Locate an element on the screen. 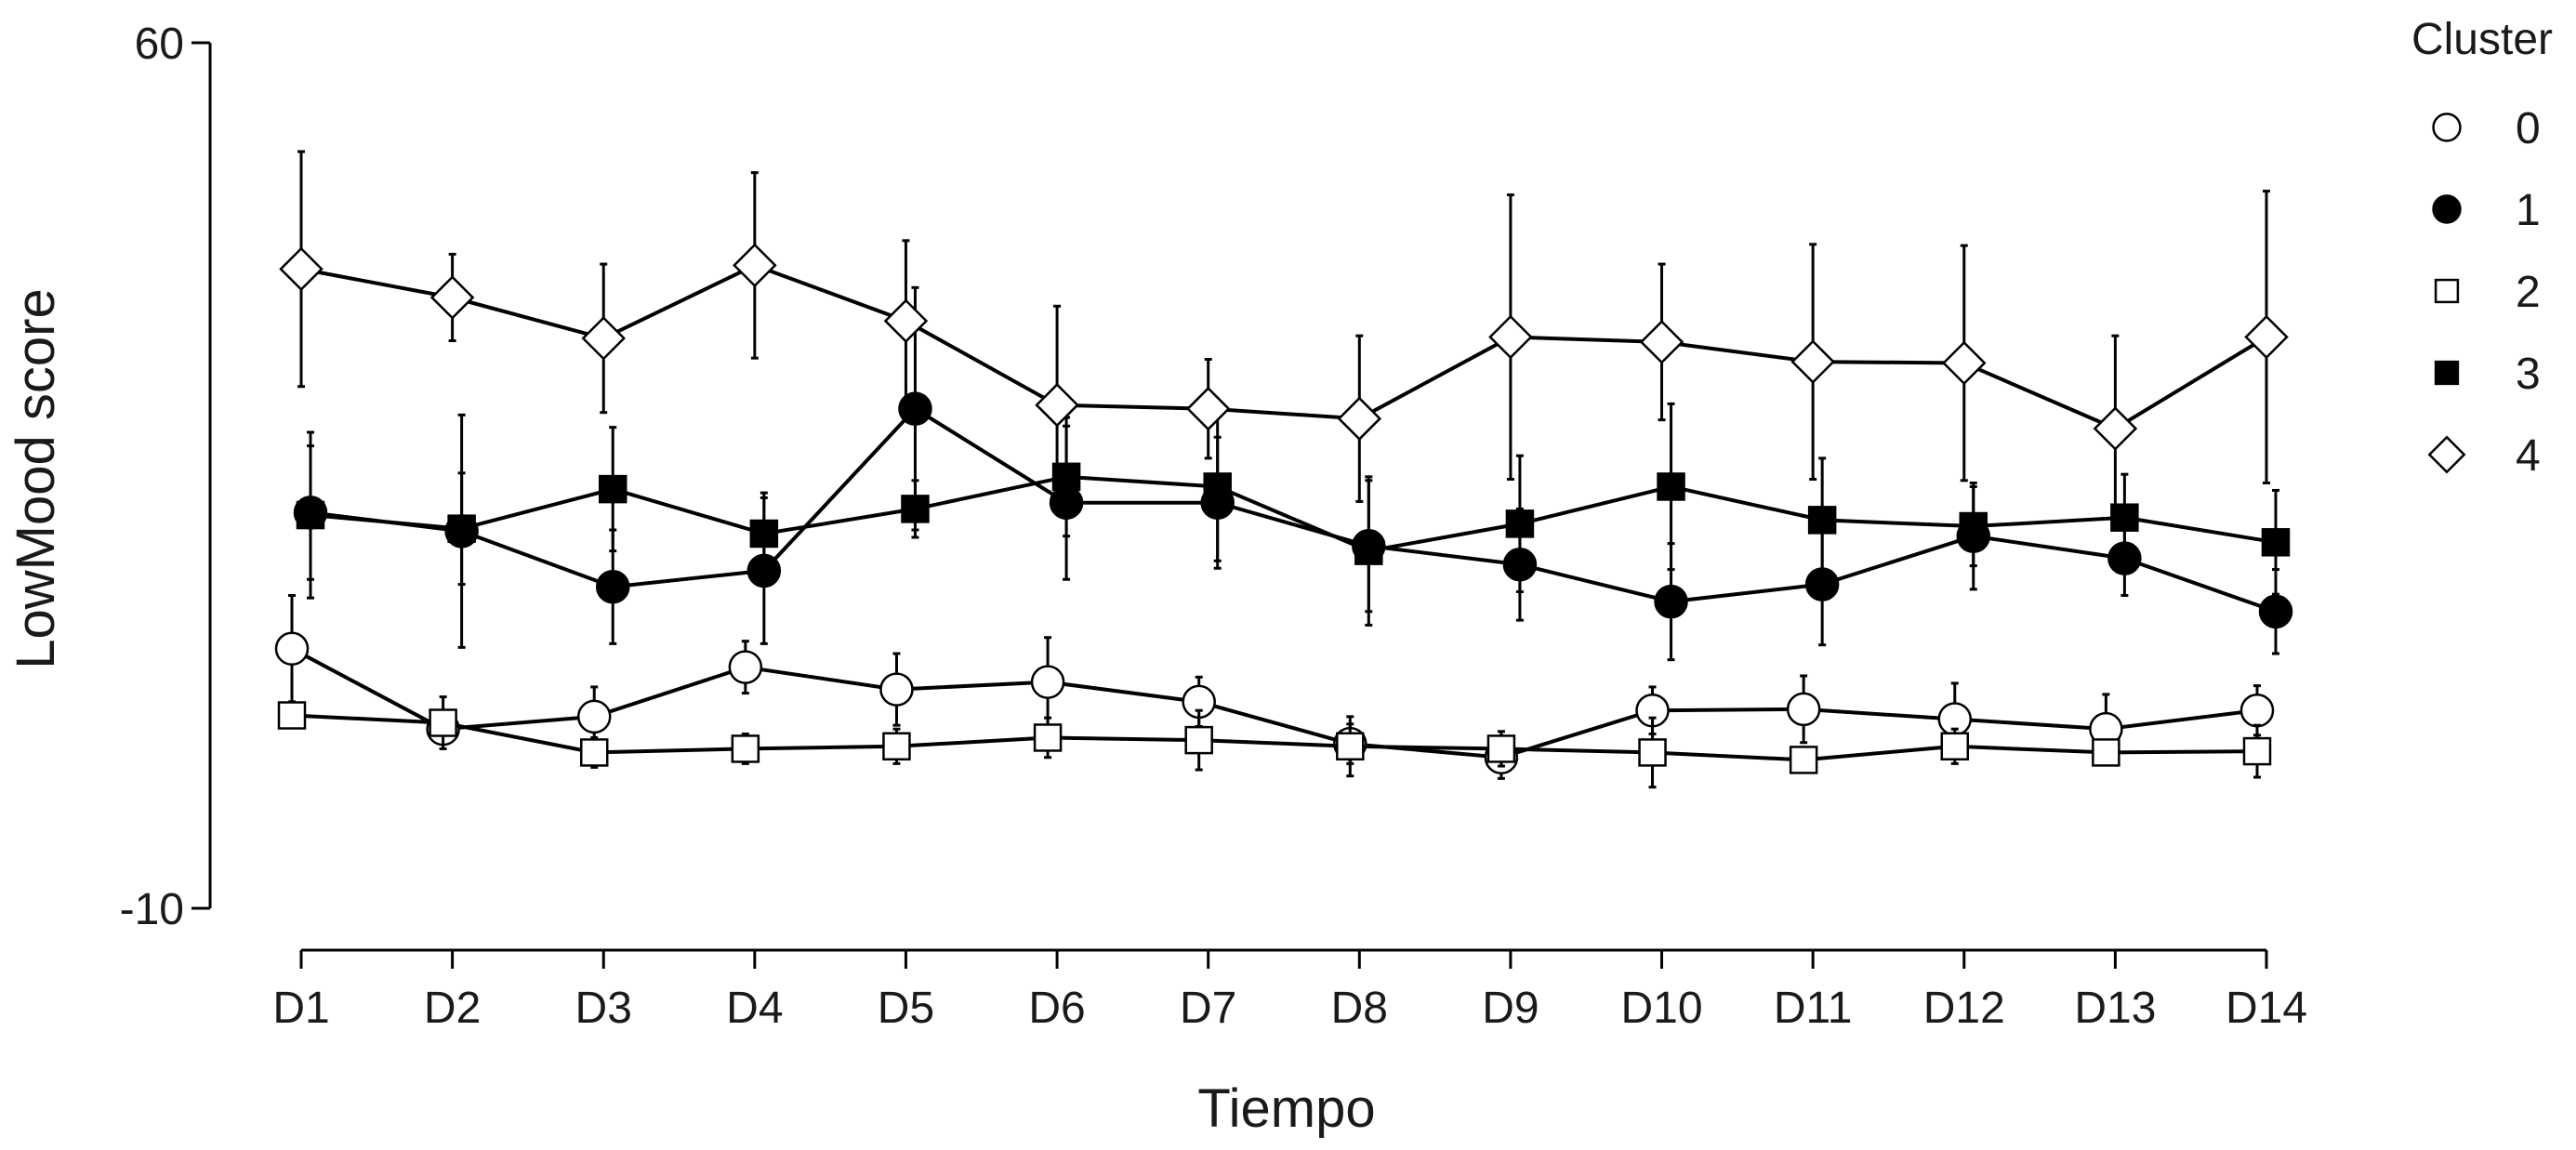 Image resolution: width=2576 pixels, height=1150 pixels. x-tick-label: D8 is located at coordinates (1359, 1009).